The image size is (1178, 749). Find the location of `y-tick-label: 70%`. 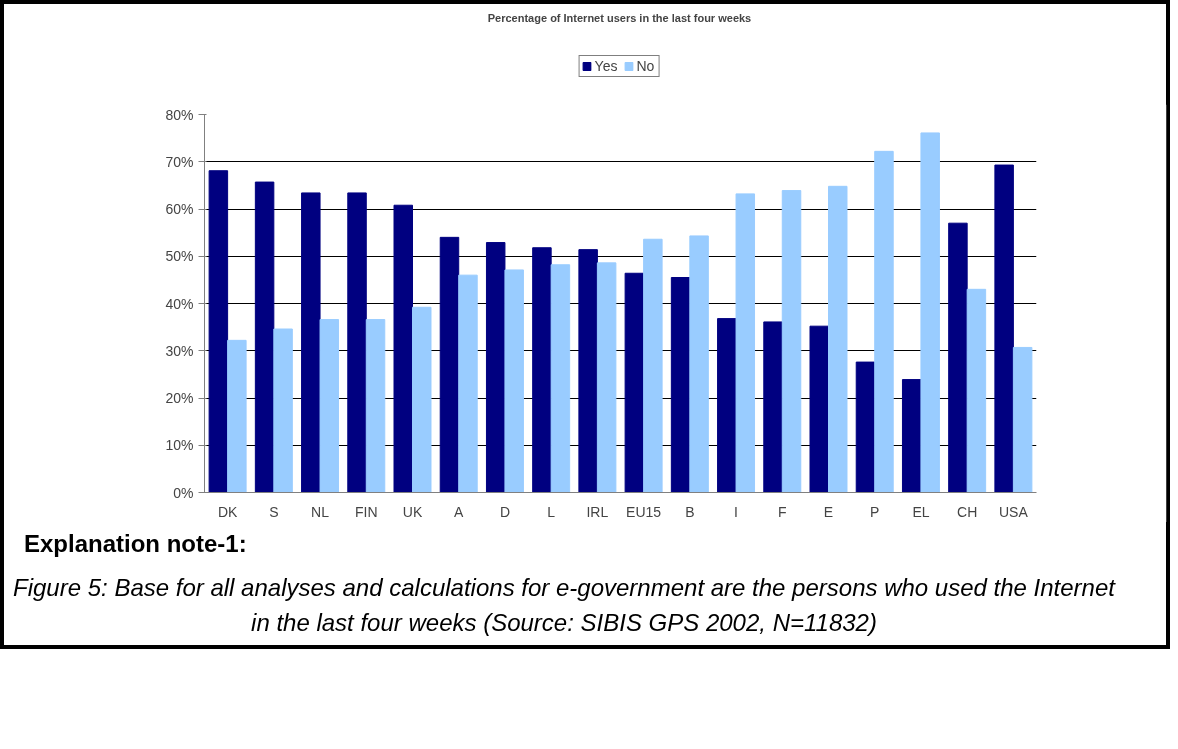

y-tick-label: 70% is located at coordinates (179, 161).